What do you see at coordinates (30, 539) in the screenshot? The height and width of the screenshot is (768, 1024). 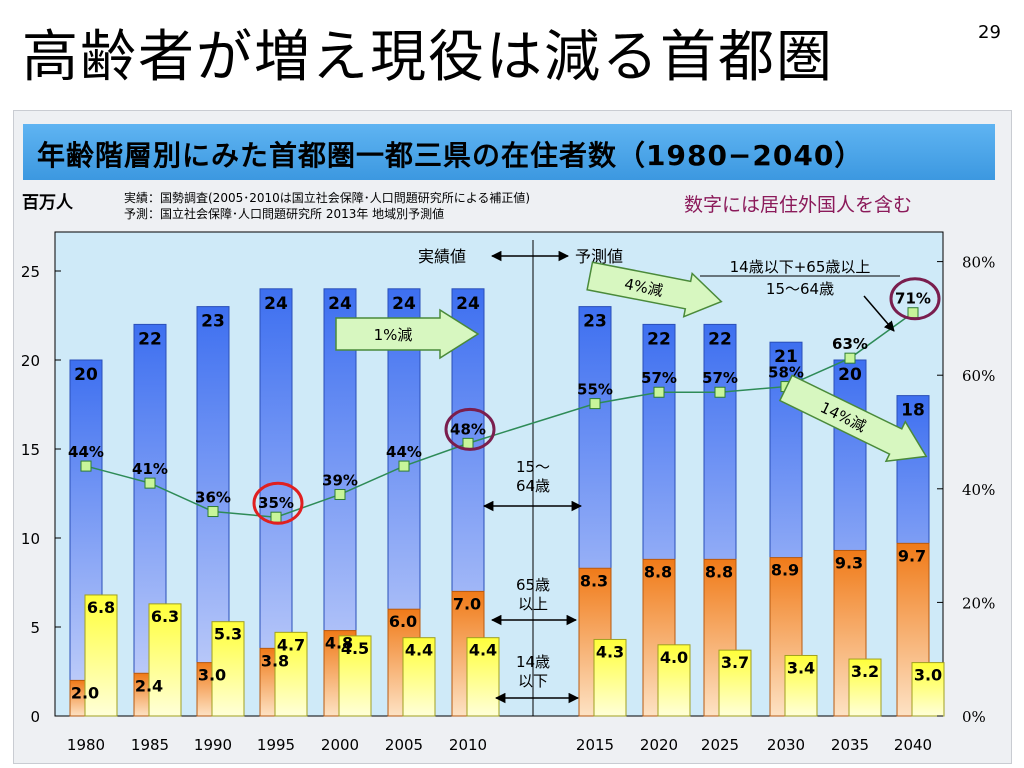 I see `y-tick-label: 10` at bounding box center [30, 539].